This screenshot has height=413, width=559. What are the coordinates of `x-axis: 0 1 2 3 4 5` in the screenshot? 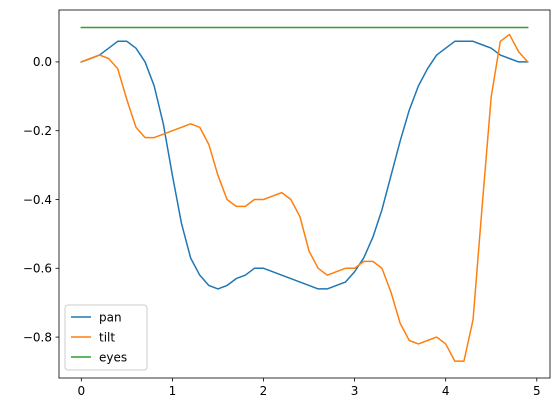 It's located at (309, 388).